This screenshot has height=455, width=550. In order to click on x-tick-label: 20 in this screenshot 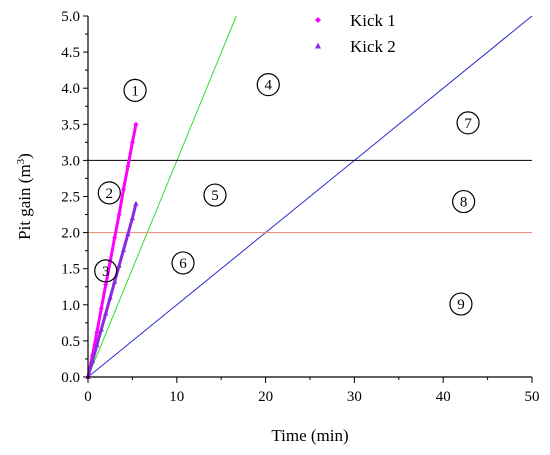, I will do `click(265, 397)`.